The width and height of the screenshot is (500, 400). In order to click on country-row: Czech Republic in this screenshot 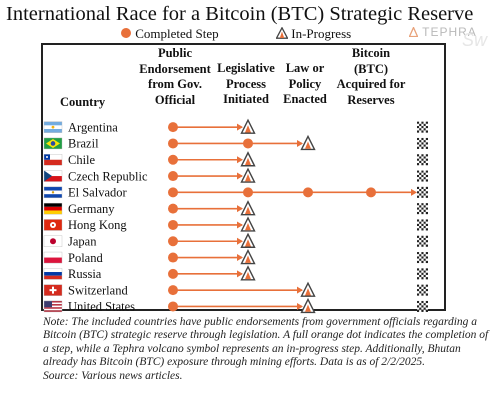, I will do `click(235, 175)`.